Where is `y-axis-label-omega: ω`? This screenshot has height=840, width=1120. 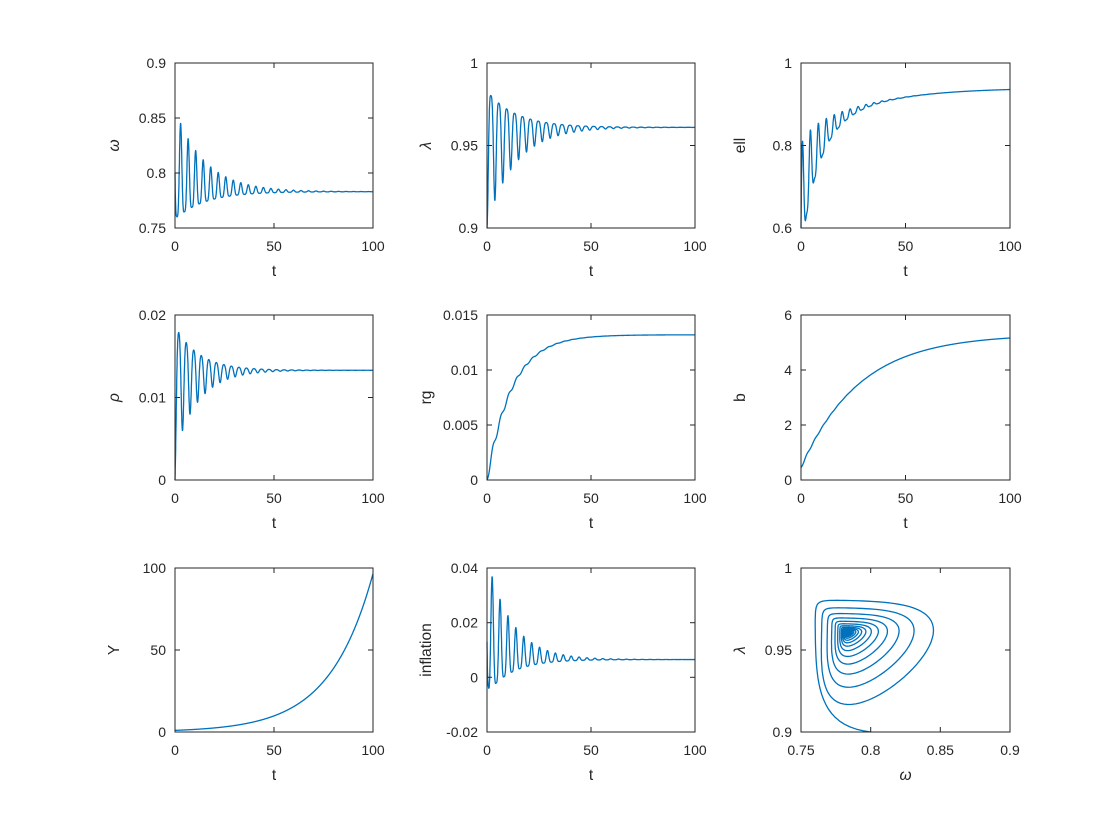 y-axis-label-omega: ω is located at coordinates (114, 145).